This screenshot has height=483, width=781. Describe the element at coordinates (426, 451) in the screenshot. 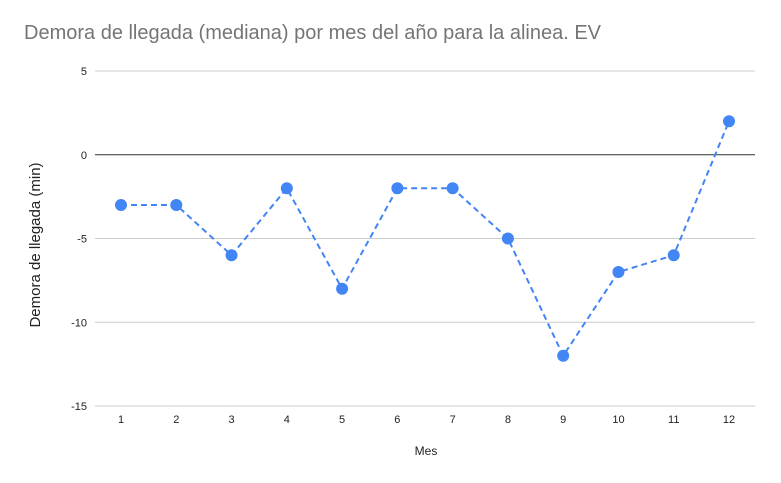

I see `x-axis-label: Mes` at that location.